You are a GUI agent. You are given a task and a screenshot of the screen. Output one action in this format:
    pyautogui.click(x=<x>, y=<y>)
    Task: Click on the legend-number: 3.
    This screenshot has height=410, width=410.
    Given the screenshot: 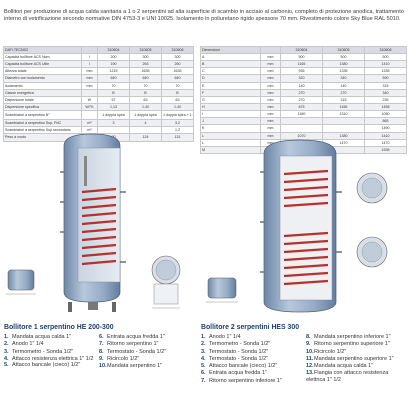 What is the action you would take?
    pyautogui.click(x=6, y=351)
    